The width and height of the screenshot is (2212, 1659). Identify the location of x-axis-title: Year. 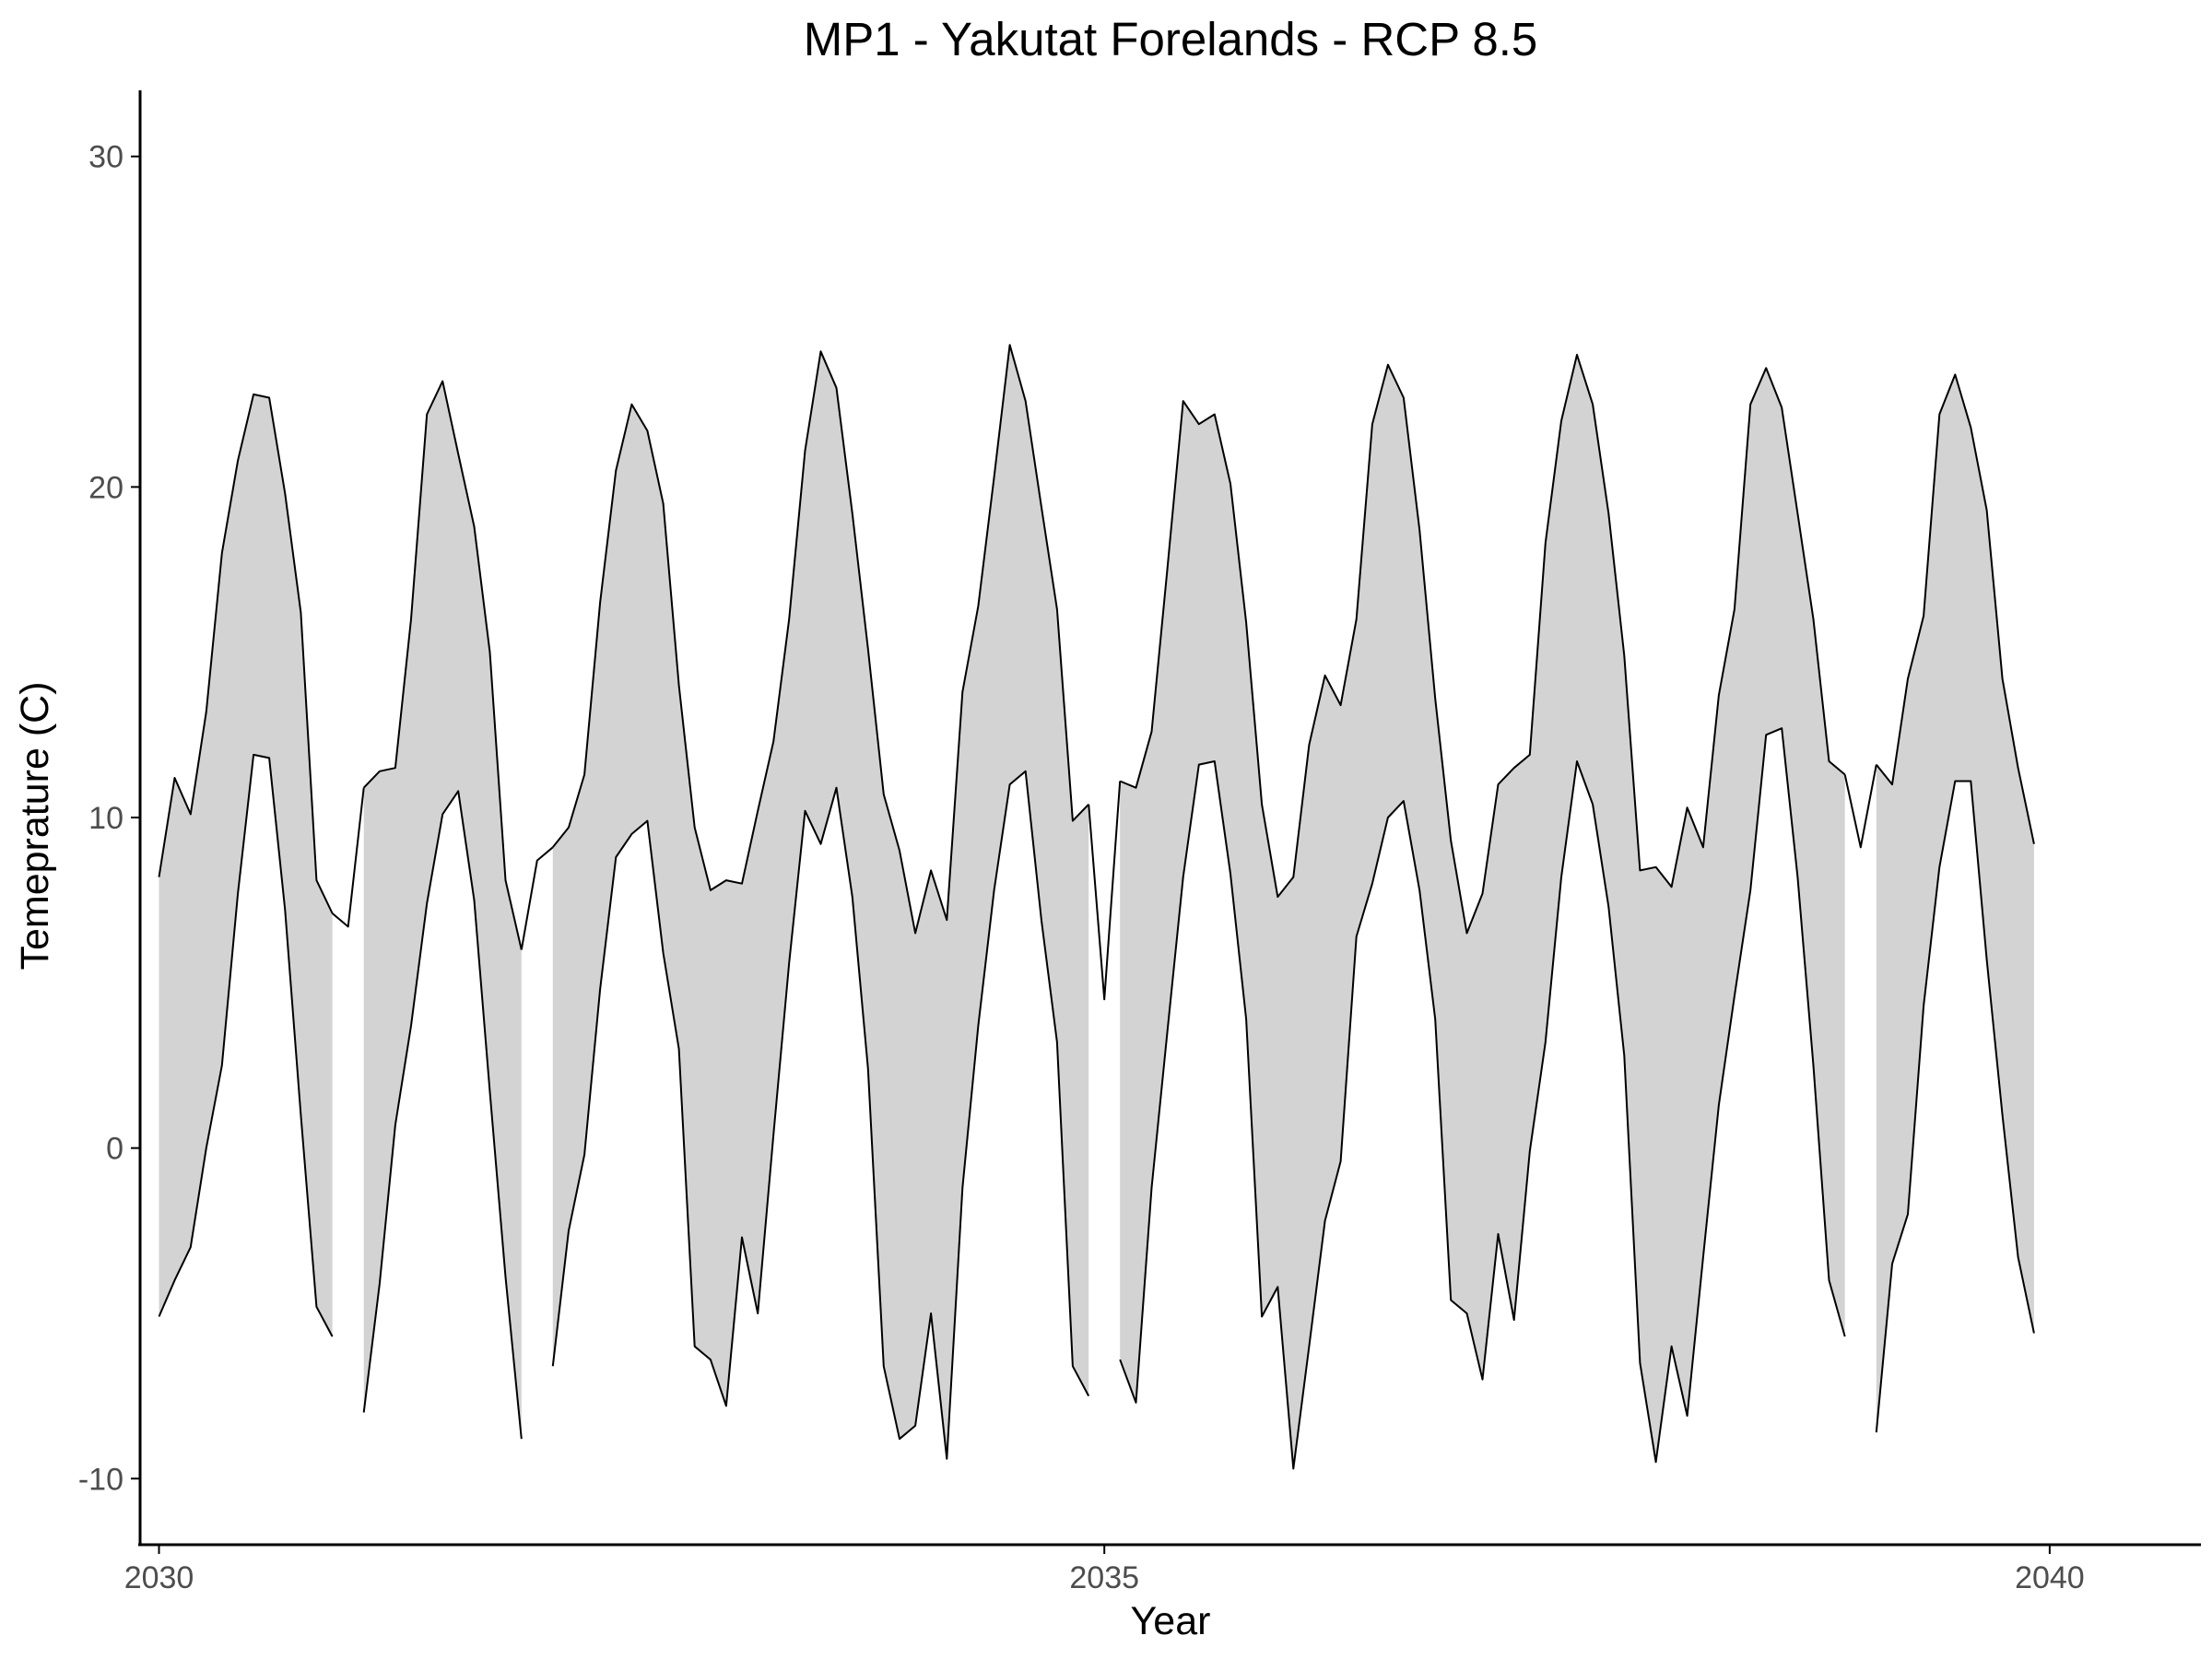
(1171, 1621).